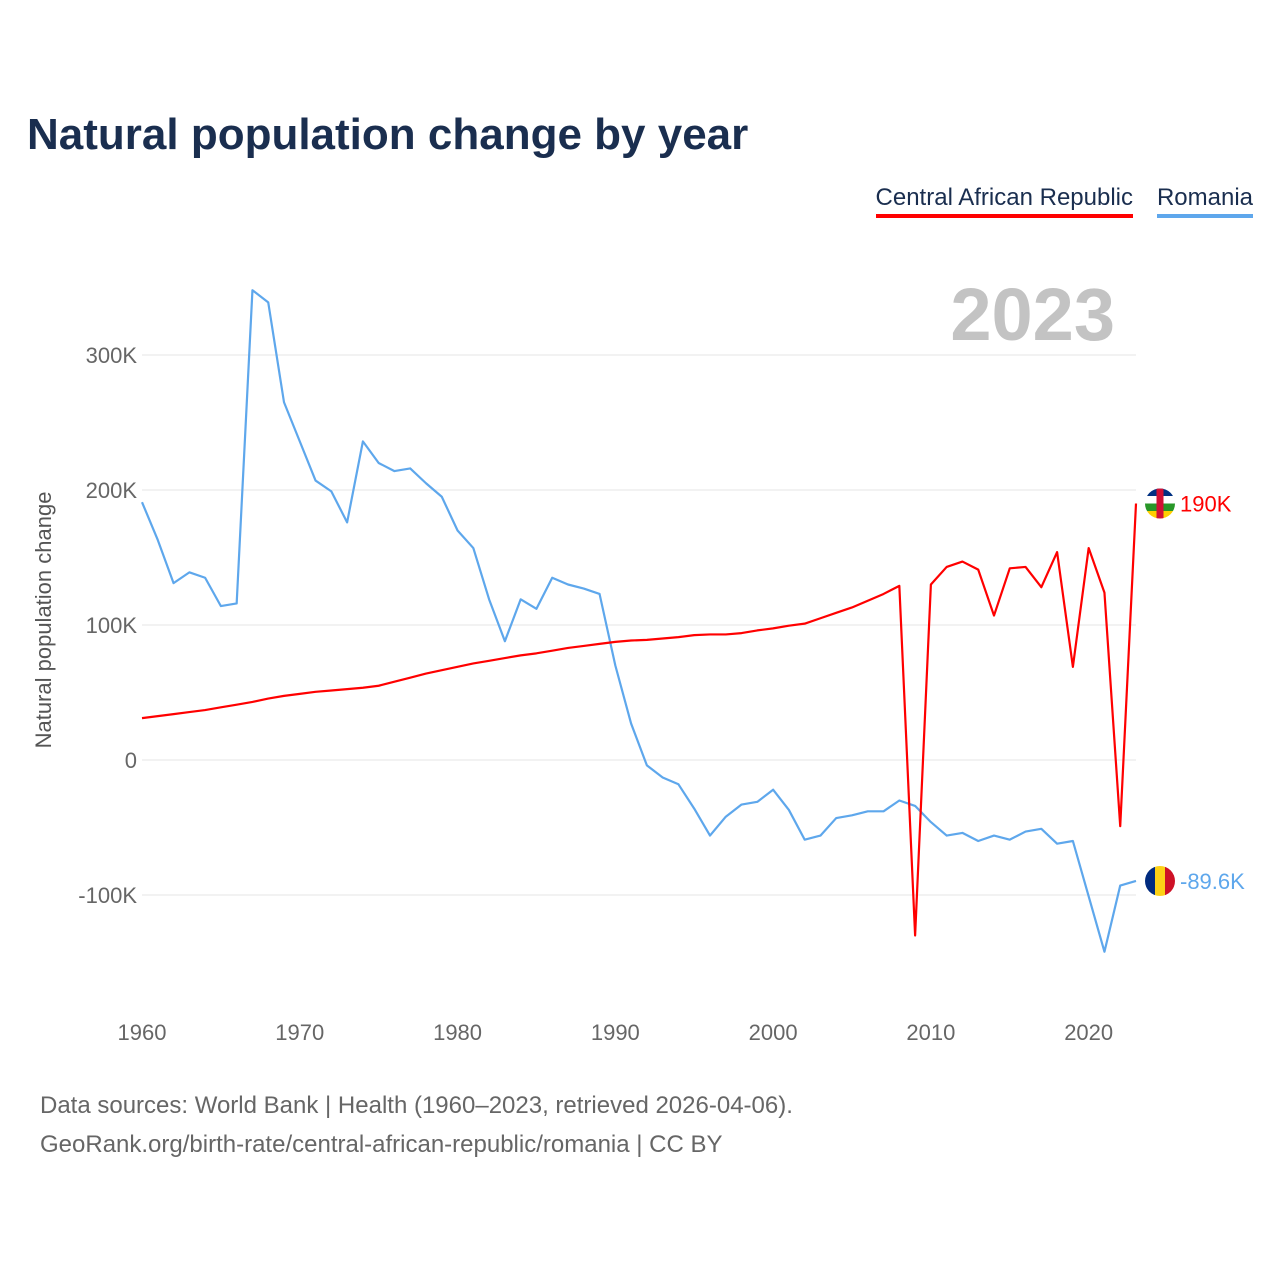 This screenshot has height=1280, width=1280. I want to click on central-african-republic-flag-icon, so click(1160, 503).